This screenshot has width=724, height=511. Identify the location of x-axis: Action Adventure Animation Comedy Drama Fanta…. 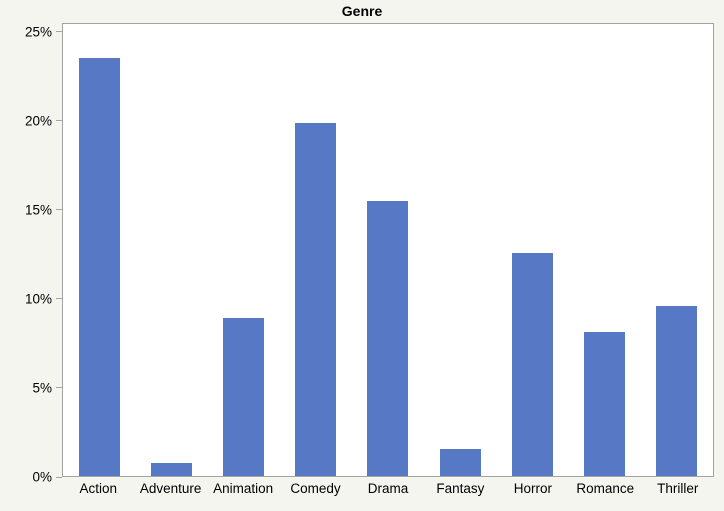
(388, 491).